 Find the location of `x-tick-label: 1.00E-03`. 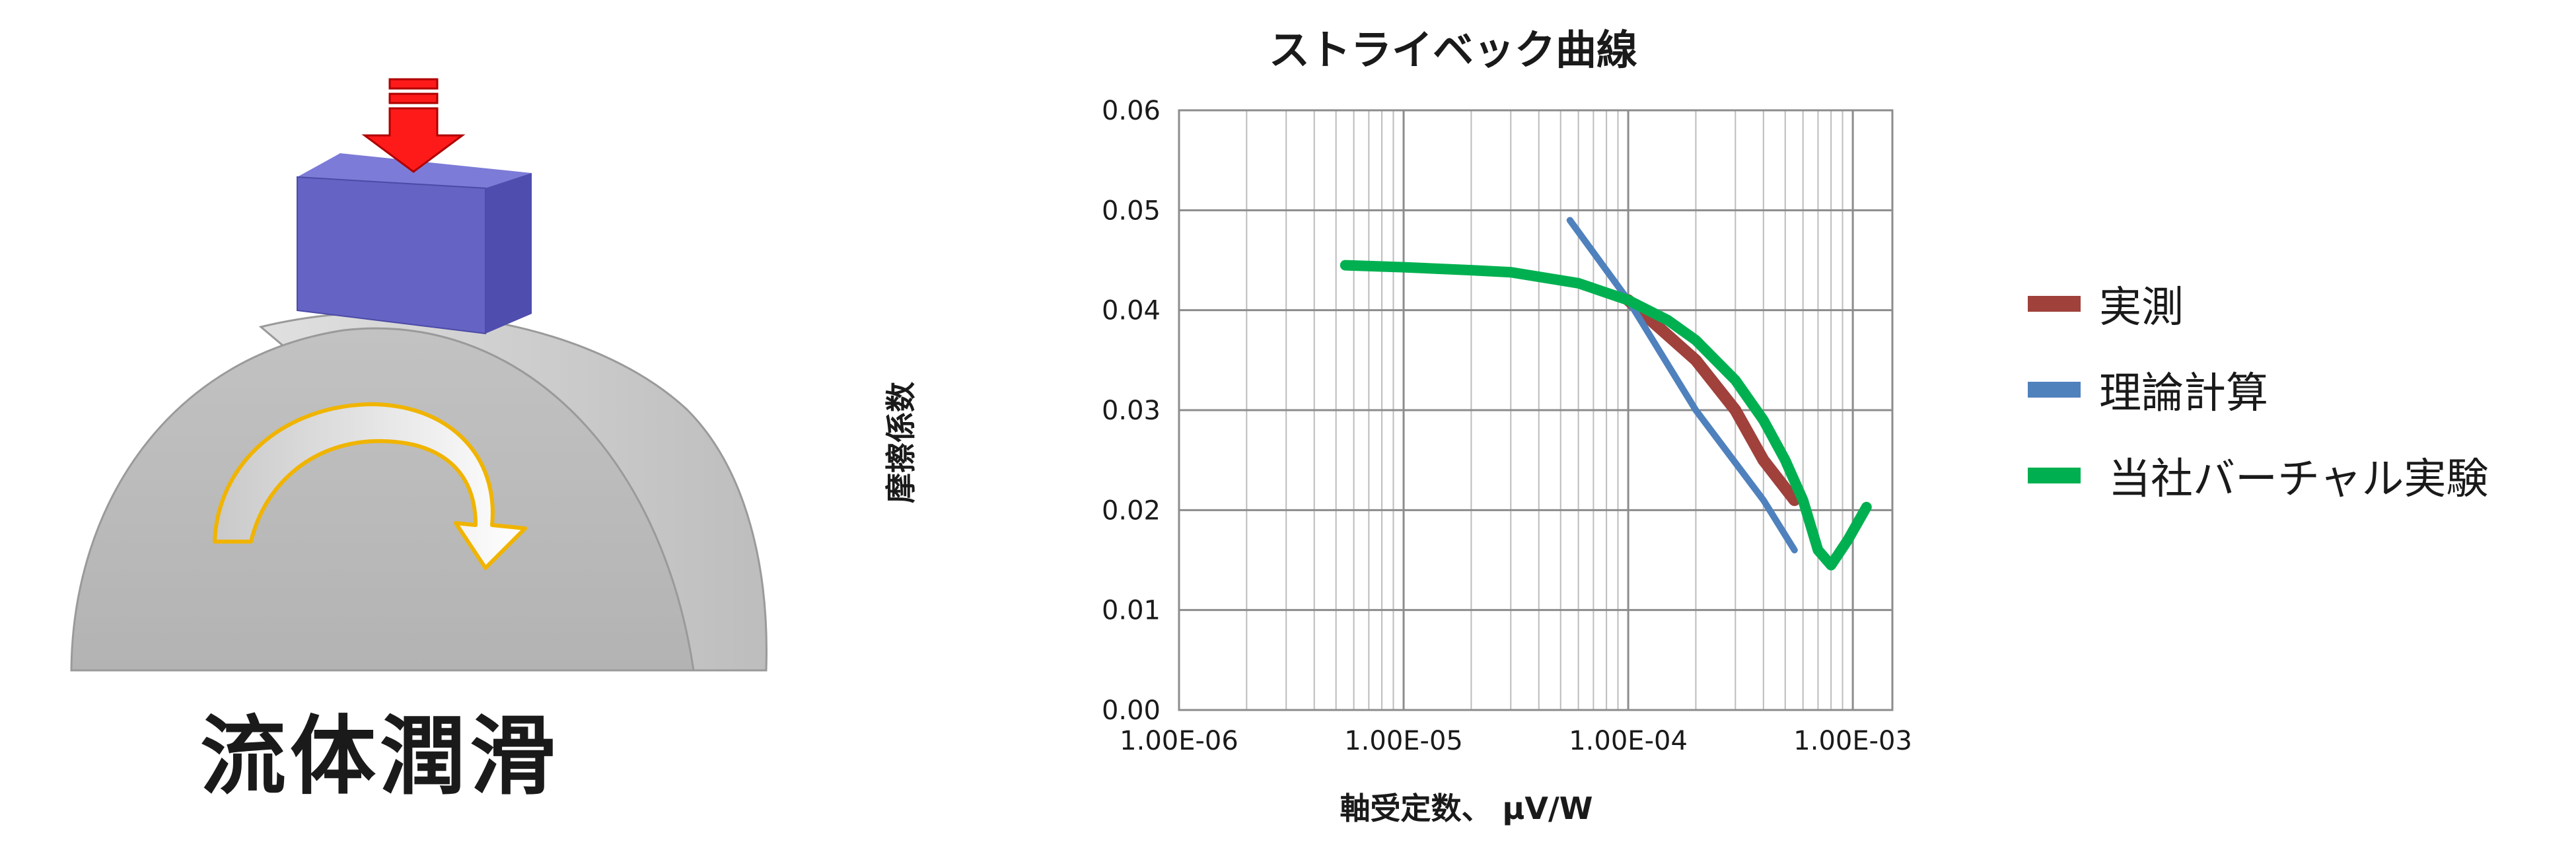

x-tick-label: 1.00E-03 is located at coordinates (1853, 741).